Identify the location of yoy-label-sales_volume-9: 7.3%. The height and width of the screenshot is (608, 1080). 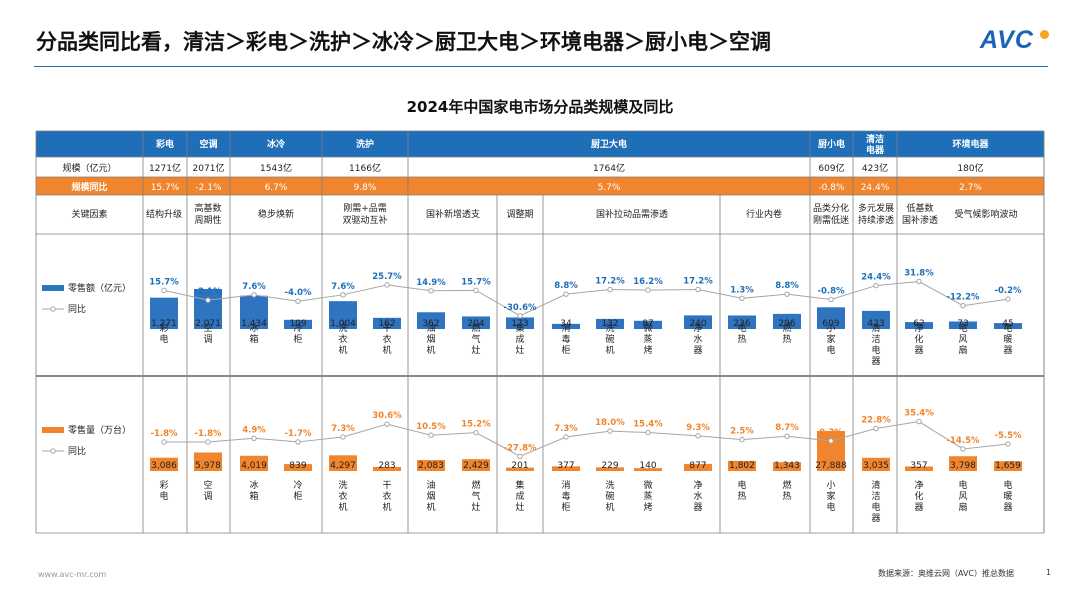
(566, 429).